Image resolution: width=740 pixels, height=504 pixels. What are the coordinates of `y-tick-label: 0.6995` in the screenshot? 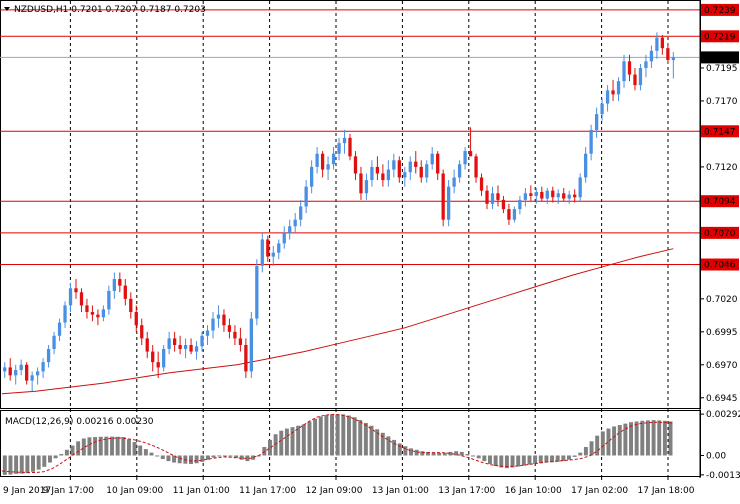 It's located at (722, 333).